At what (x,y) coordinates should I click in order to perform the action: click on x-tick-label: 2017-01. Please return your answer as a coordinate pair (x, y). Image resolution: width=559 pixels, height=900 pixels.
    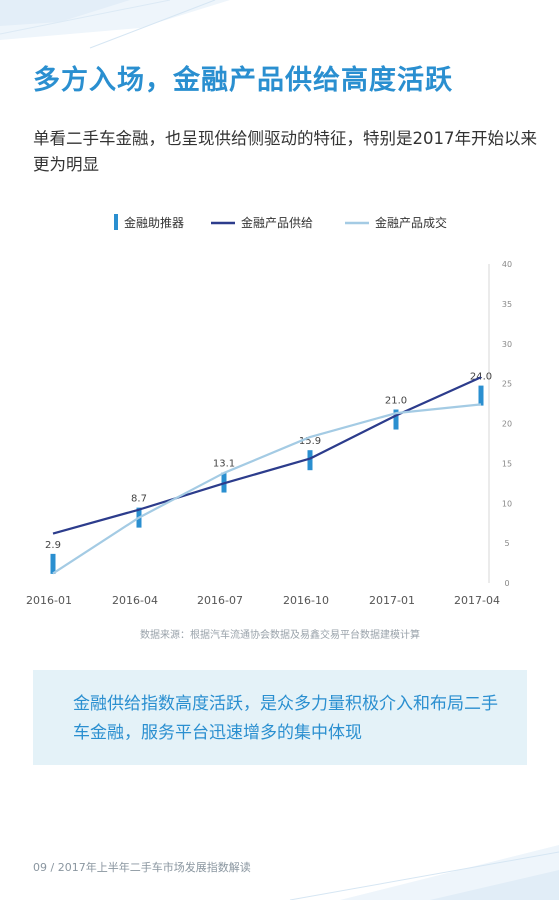
    Looking at the image, I should click on (392, 600).